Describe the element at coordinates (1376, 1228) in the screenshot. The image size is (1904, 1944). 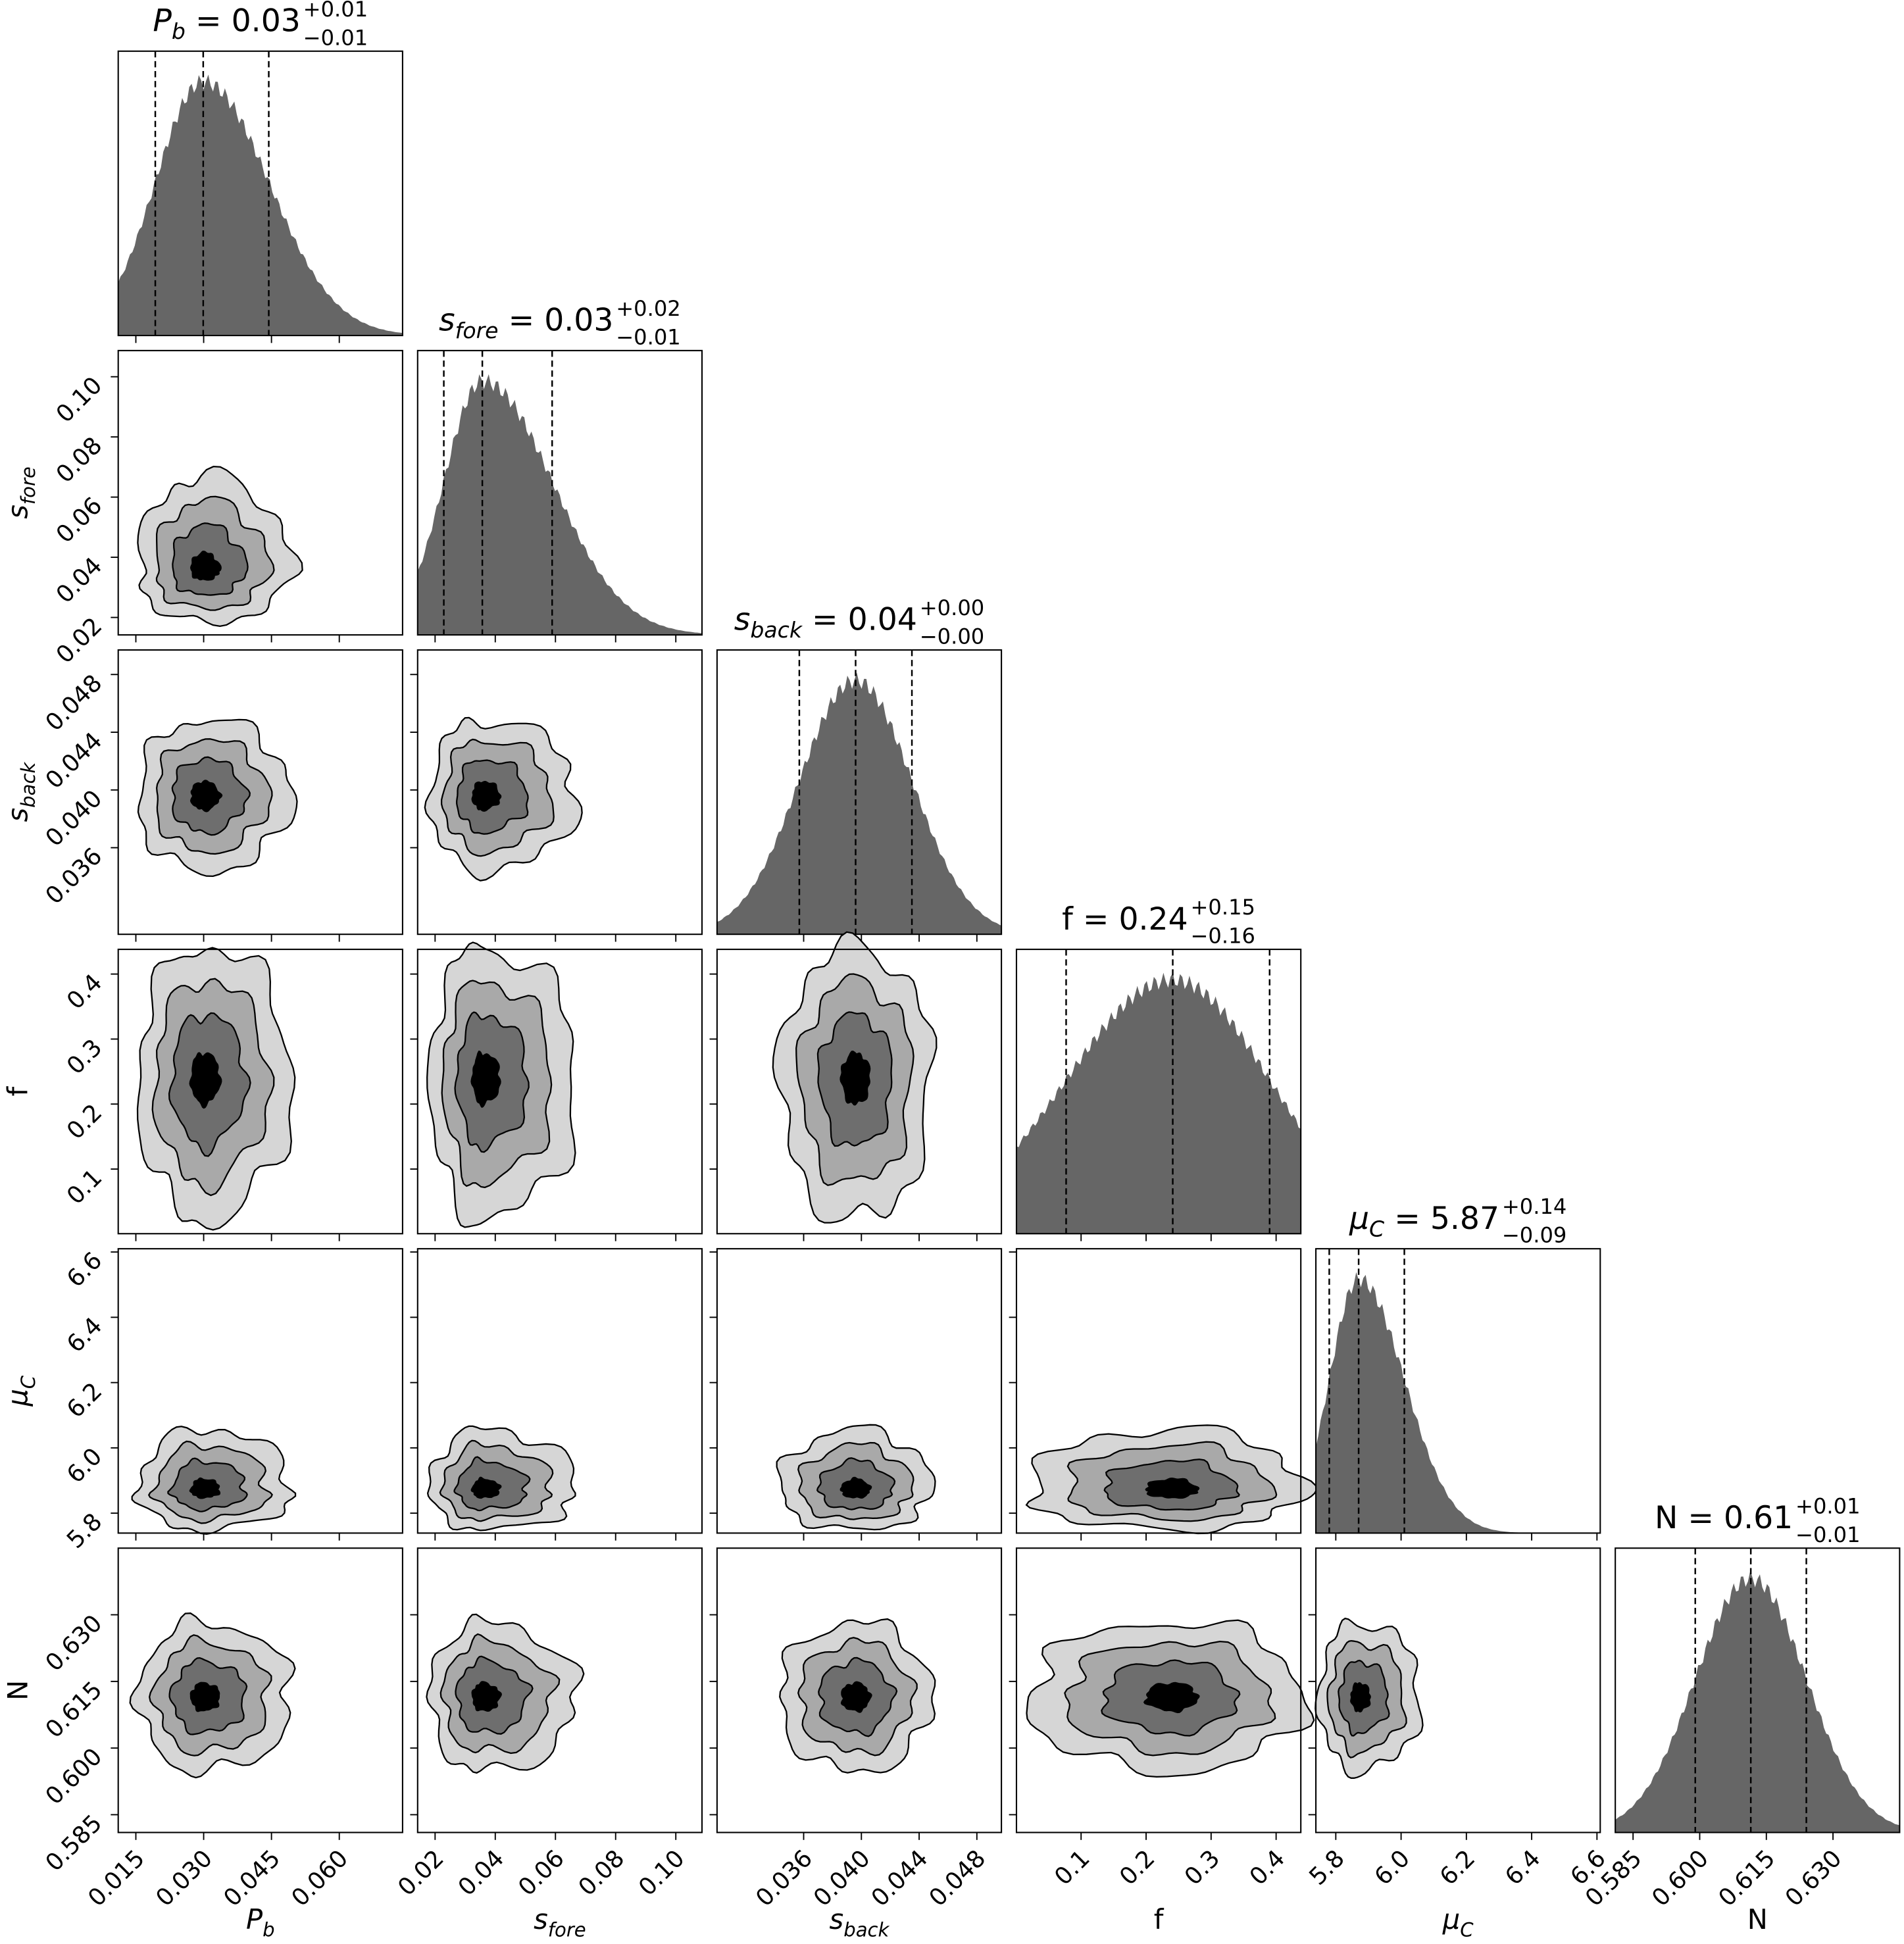
I see `title-symbol-sub: C` at that location.